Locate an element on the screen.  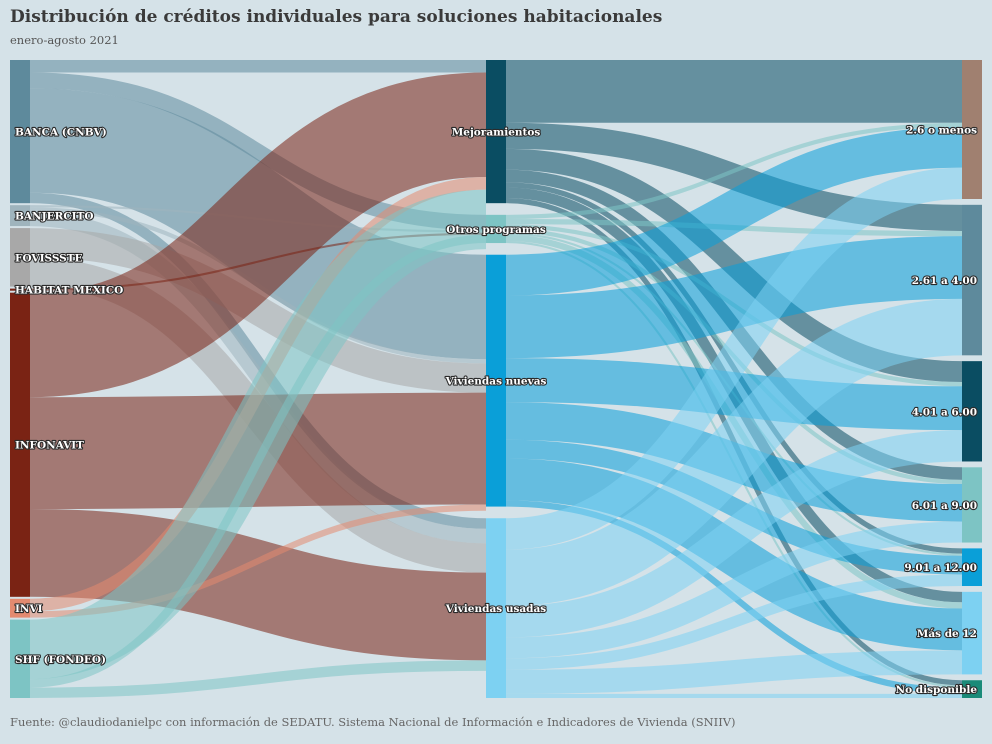
node-viviendas-usadas is located at coordinates (496, 608).